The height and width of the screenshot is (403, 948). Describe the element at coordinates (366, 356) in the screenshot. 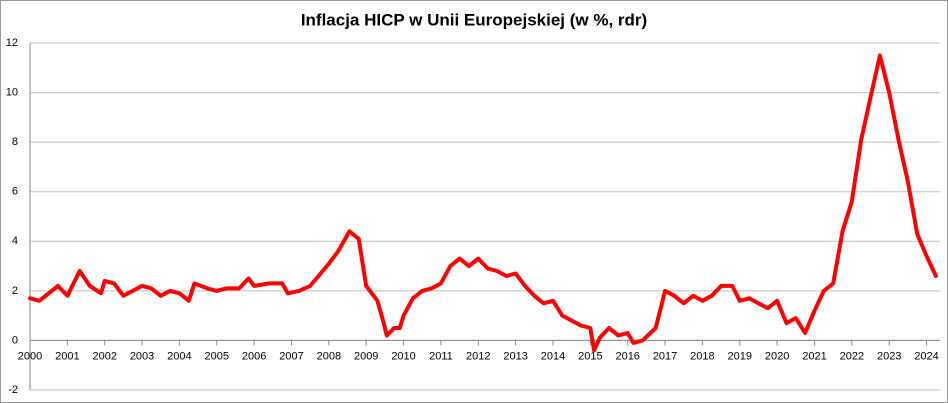

I see `x-tick-label: 2009` at that location.